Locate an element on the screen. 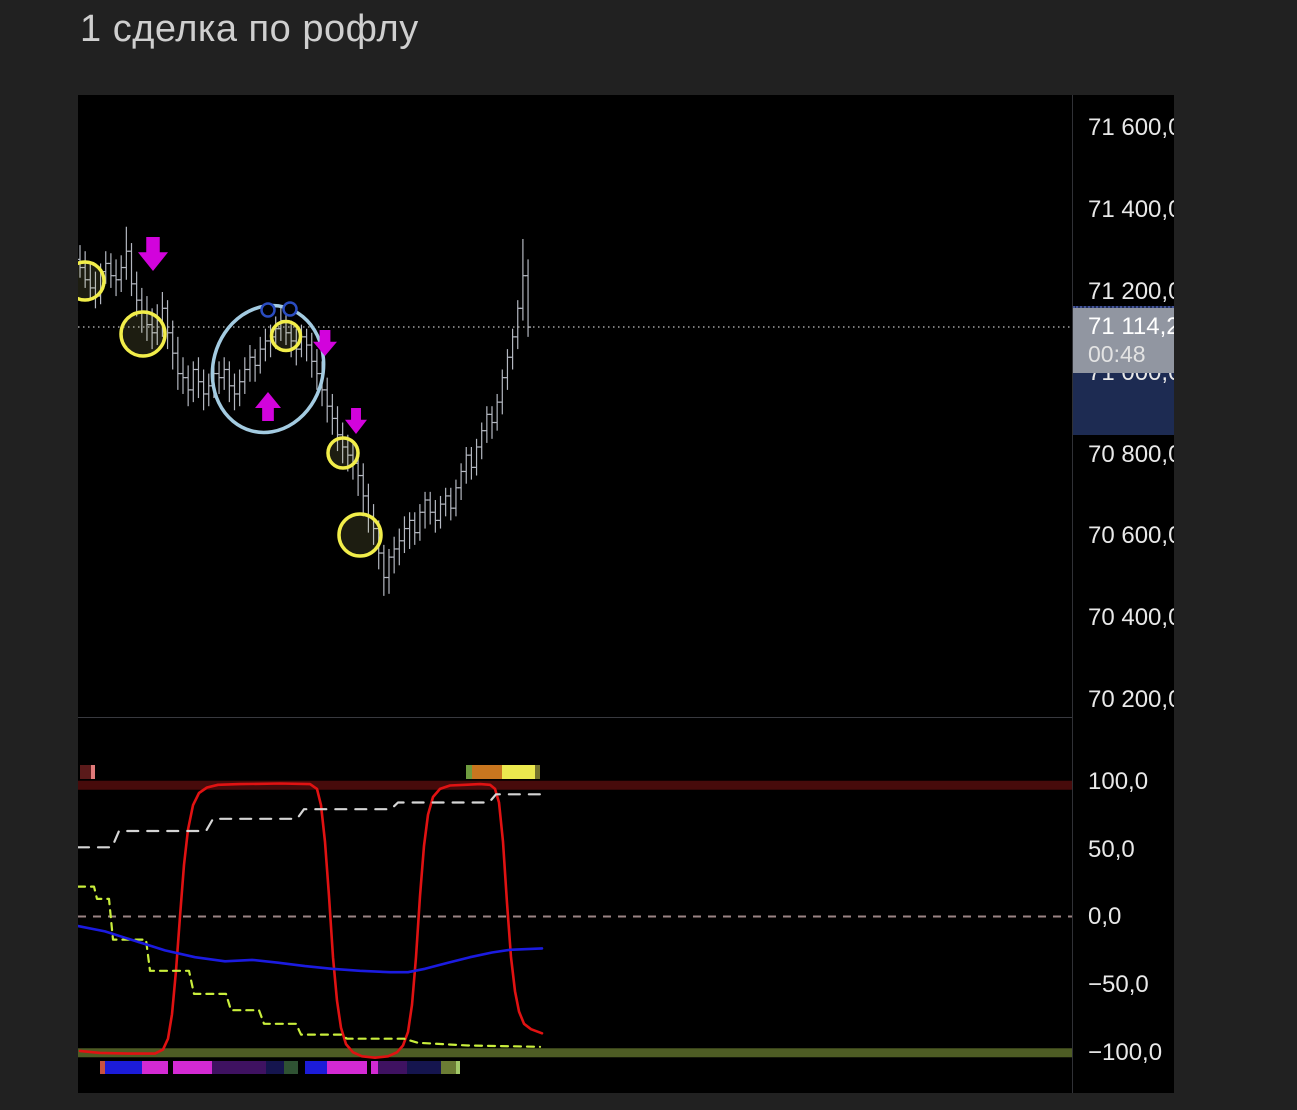 The image size is (1297, 1110). price-axis-label: 71 200,0 is located at coordinates (1131, 291).